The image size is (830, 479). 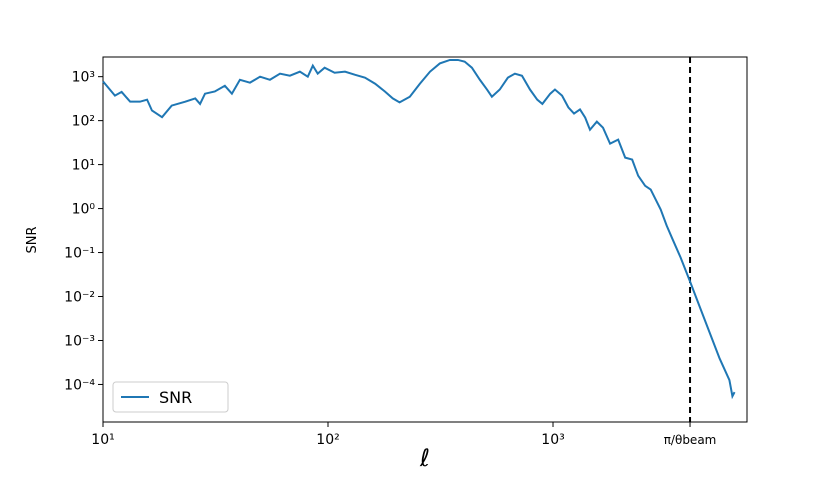 What do you see at coordinates (32, 239) in the screenshot?
I see `y-axis-label: SNR` at bounding box center [32, 239].